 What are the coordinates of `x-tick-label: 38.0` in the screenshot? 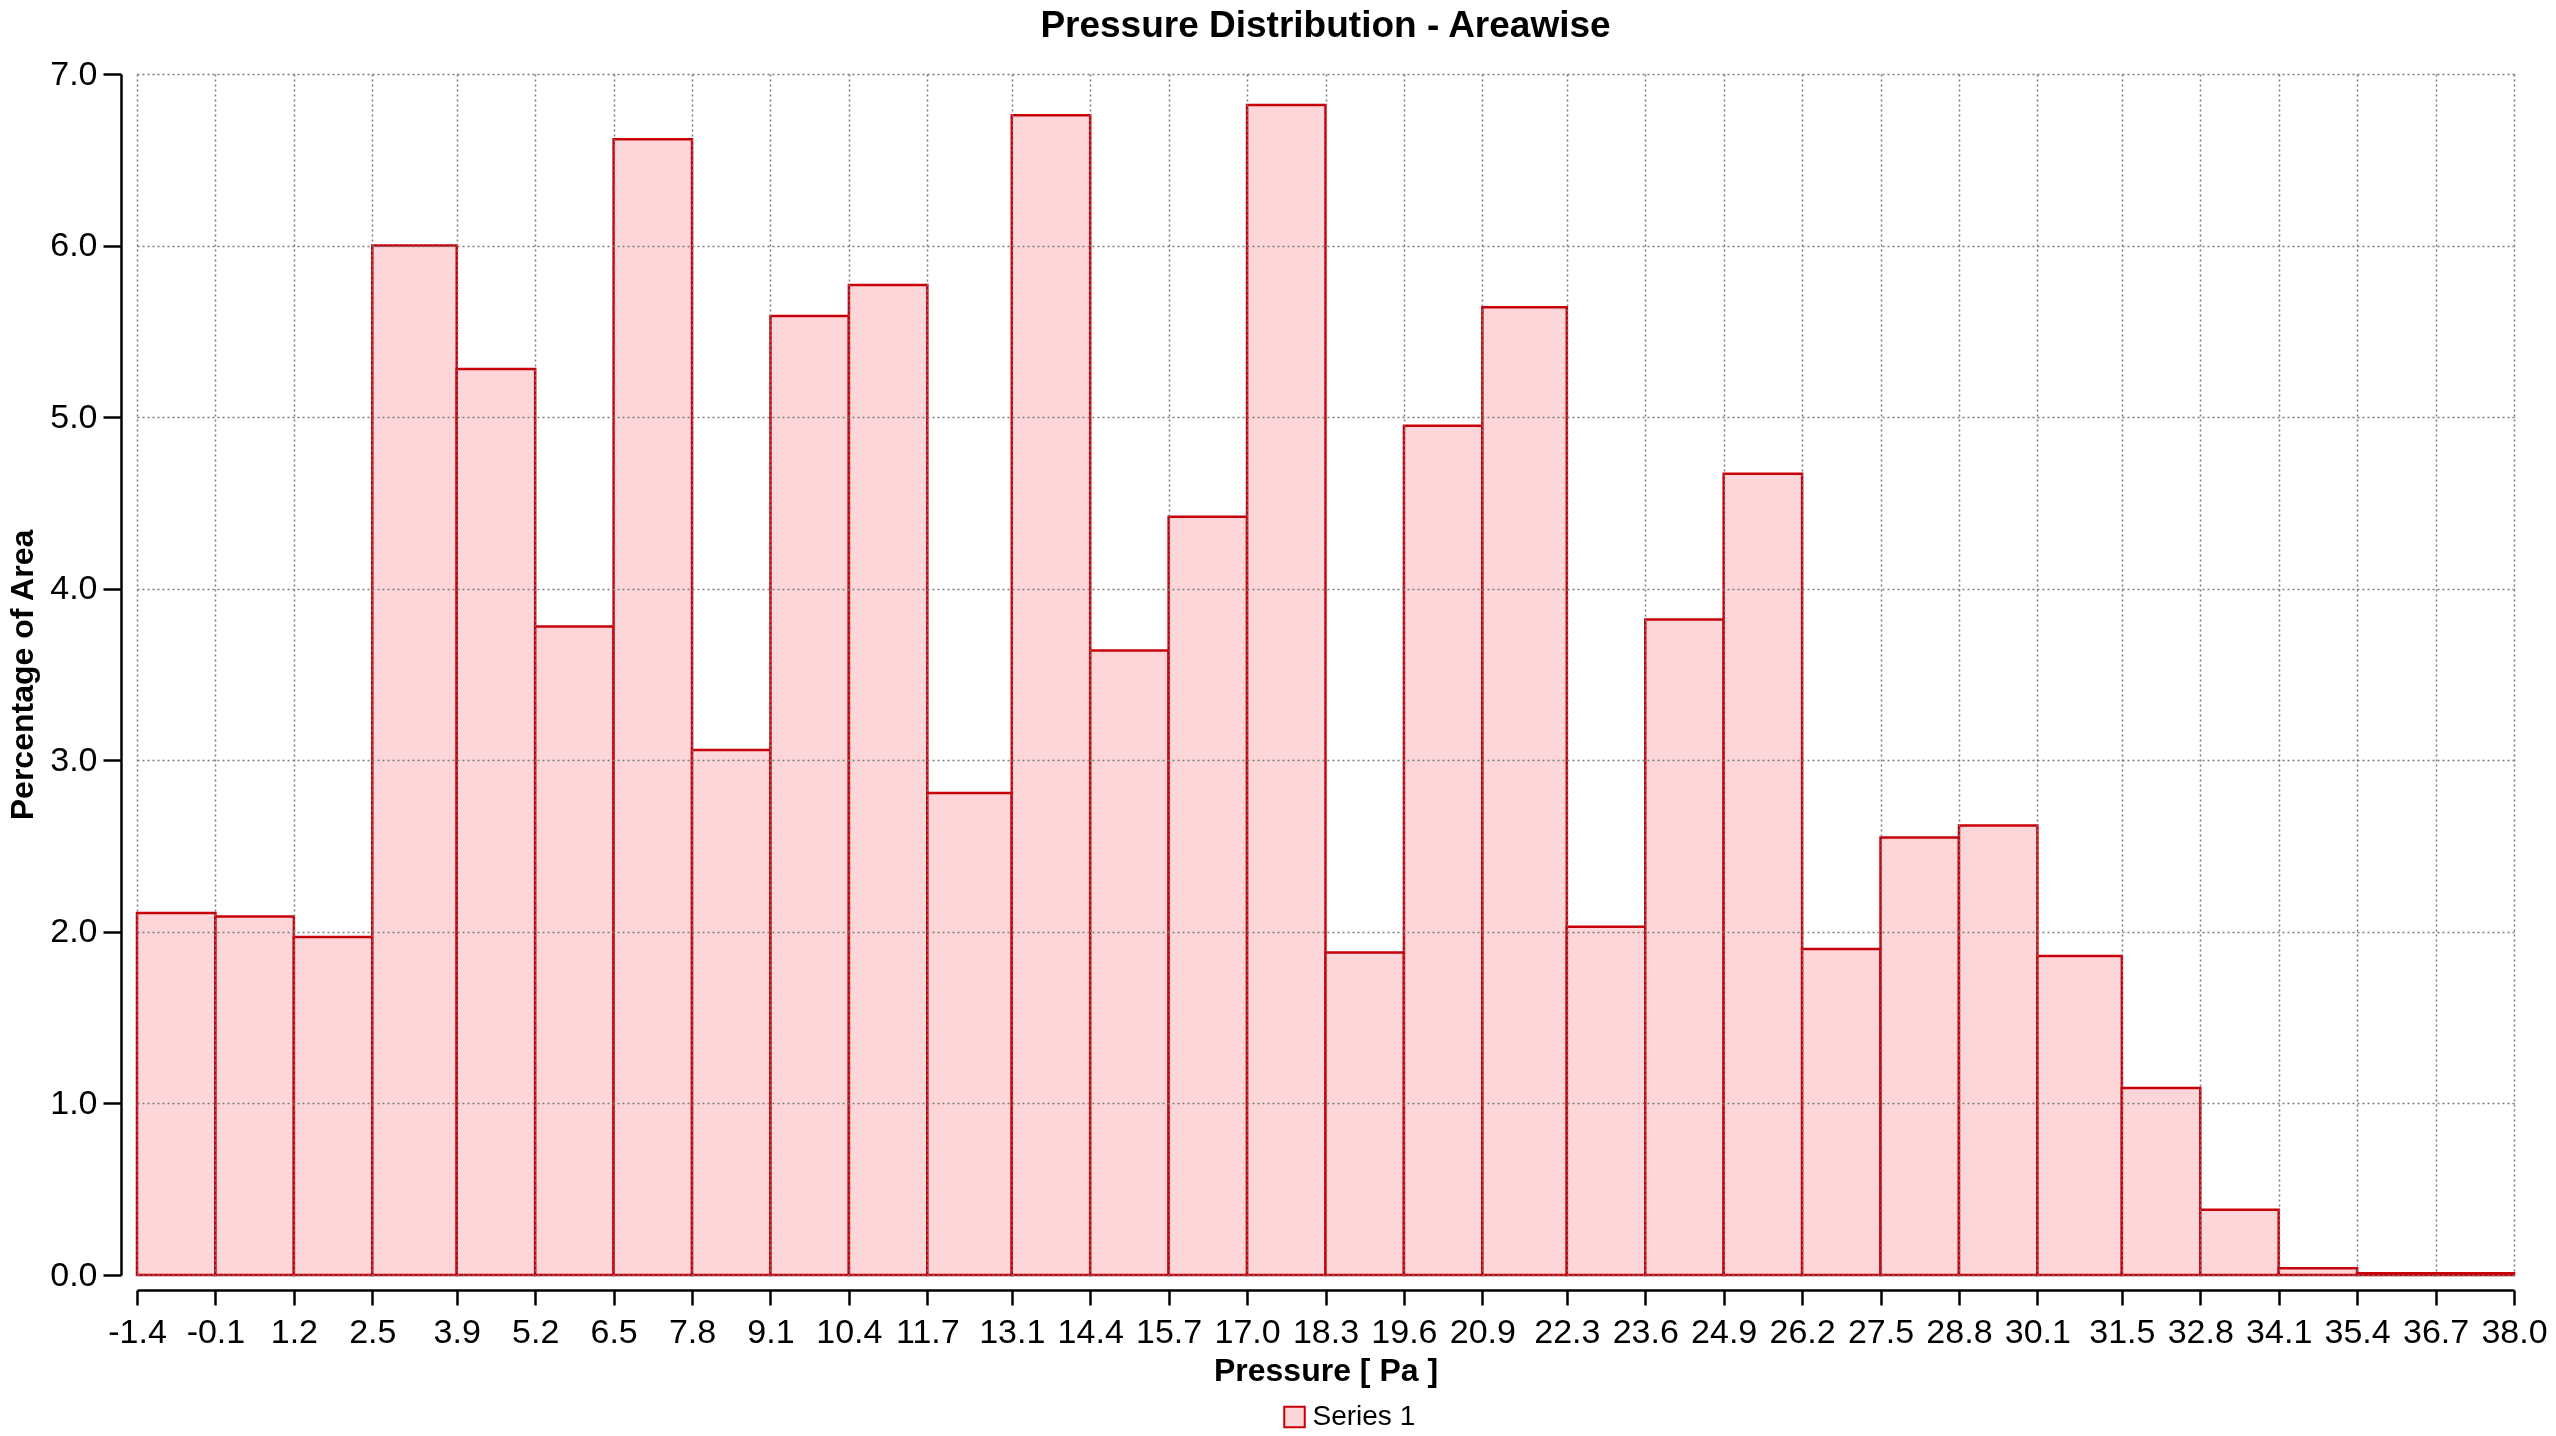 It's located at (2514, 1330).